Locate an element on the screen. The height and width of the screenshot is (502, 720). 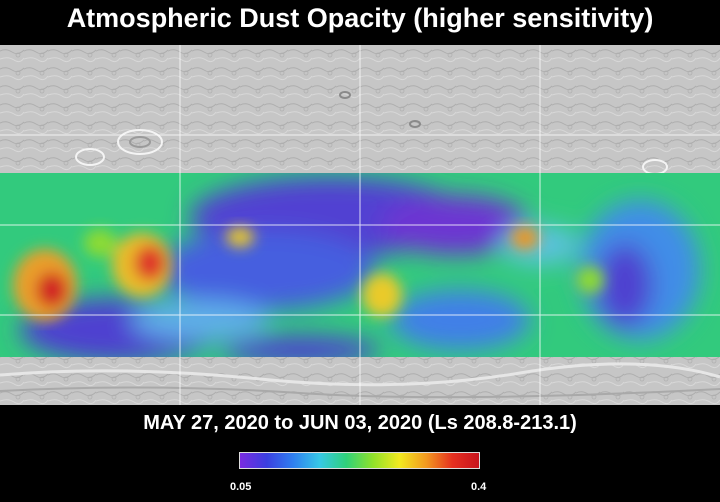
colorbar is located at coordinates (359, 460).